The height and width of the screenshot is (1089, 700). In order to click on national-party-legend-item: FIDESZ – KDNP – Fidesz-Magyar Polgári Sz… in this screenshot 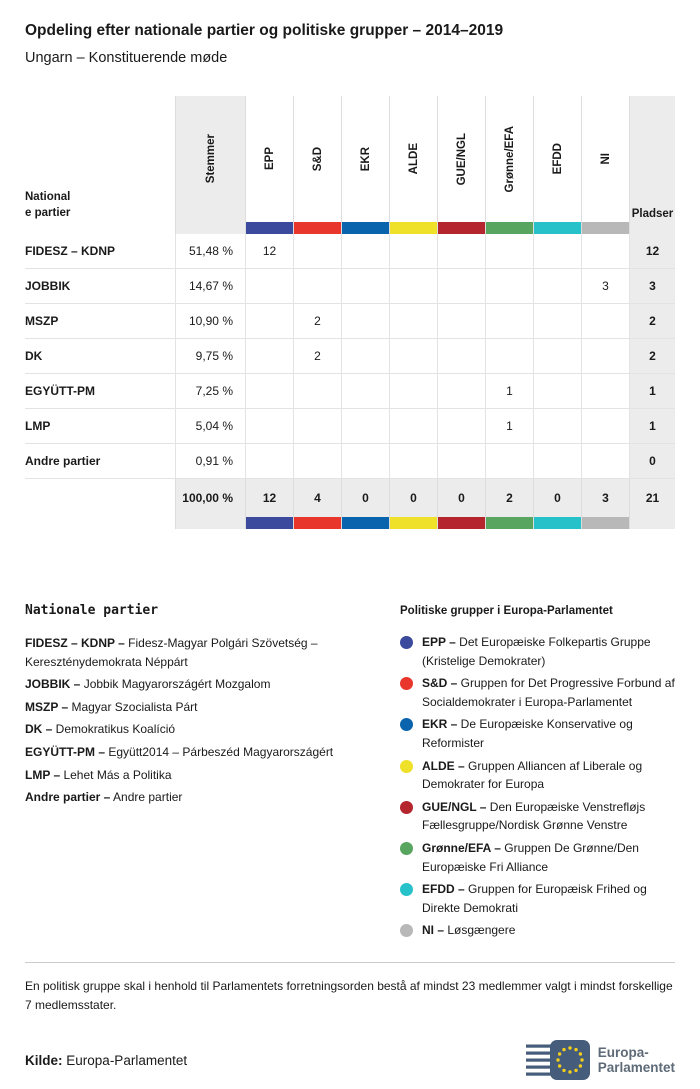, I will do `click(201, 652)`.